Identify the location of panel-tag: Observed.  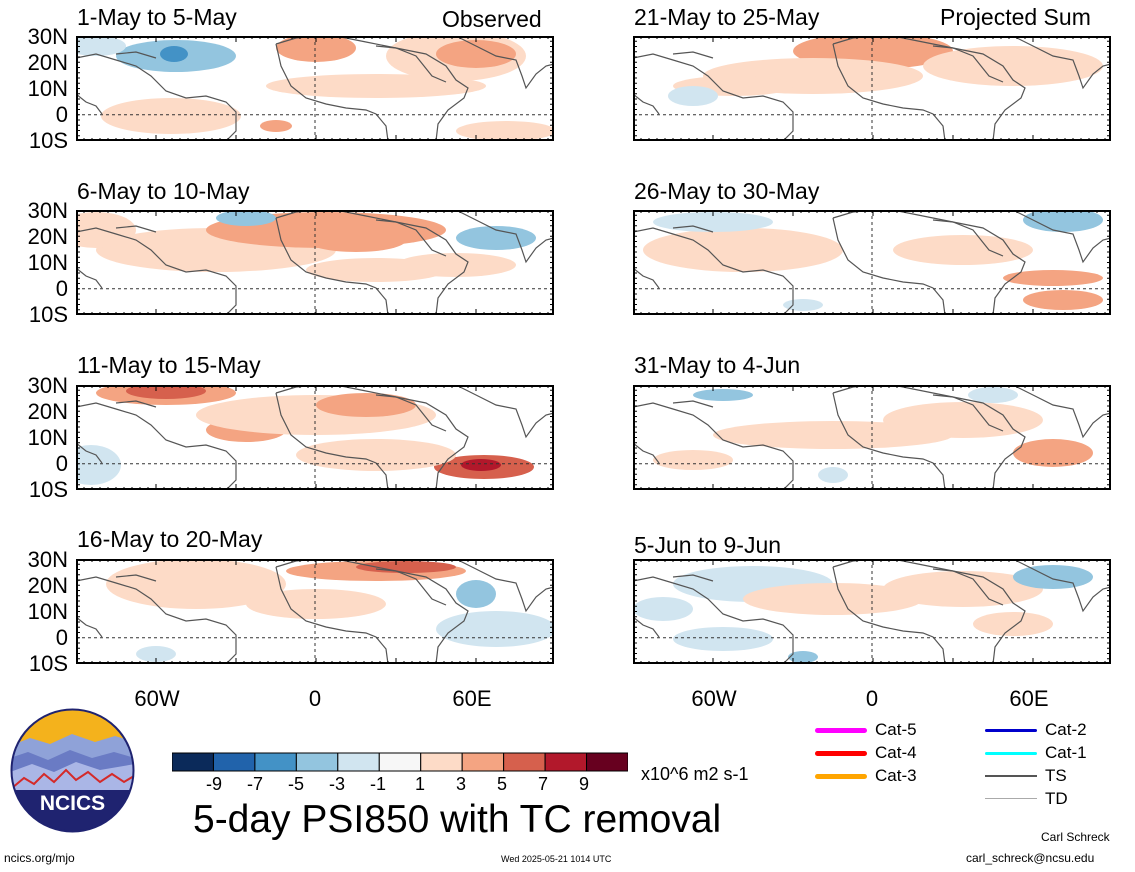
(492, 19).